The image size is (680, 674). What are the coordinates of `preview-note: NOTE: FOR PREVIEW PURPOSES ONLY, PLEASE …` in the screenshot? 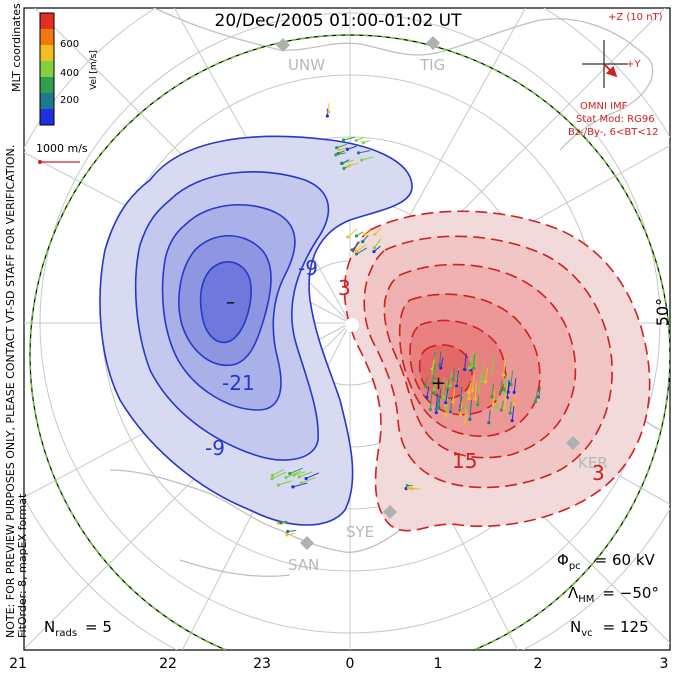 It's located at (10, 391).